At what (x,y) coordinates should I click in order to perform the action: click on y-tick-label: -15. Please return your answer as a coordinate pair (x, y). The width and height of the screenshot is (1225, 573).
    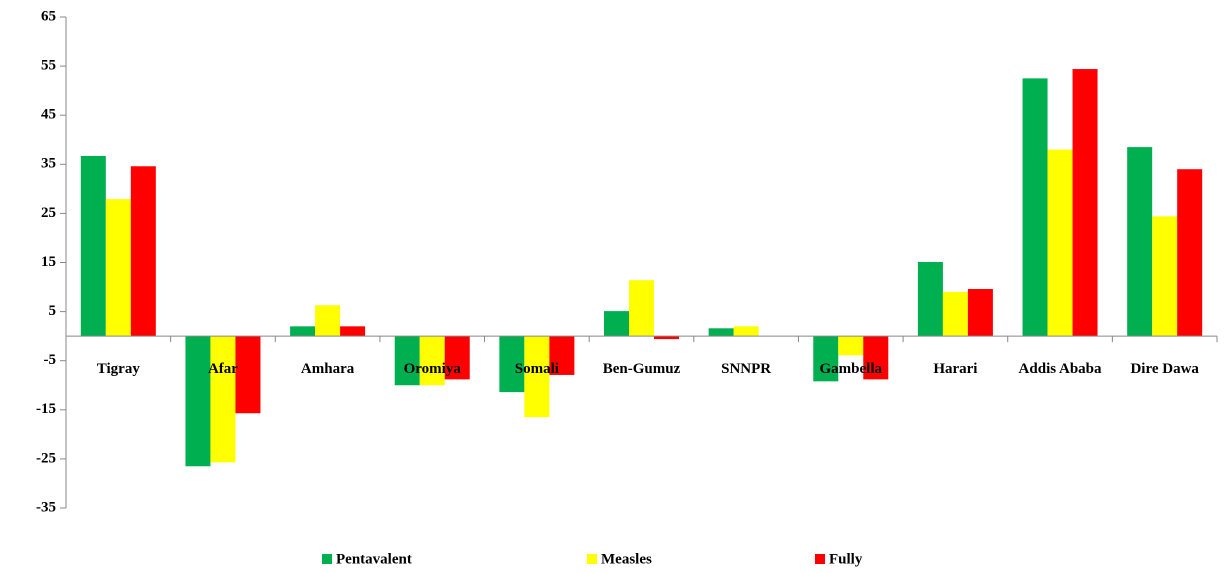
    Looking at the image, I should click on (46, 409).